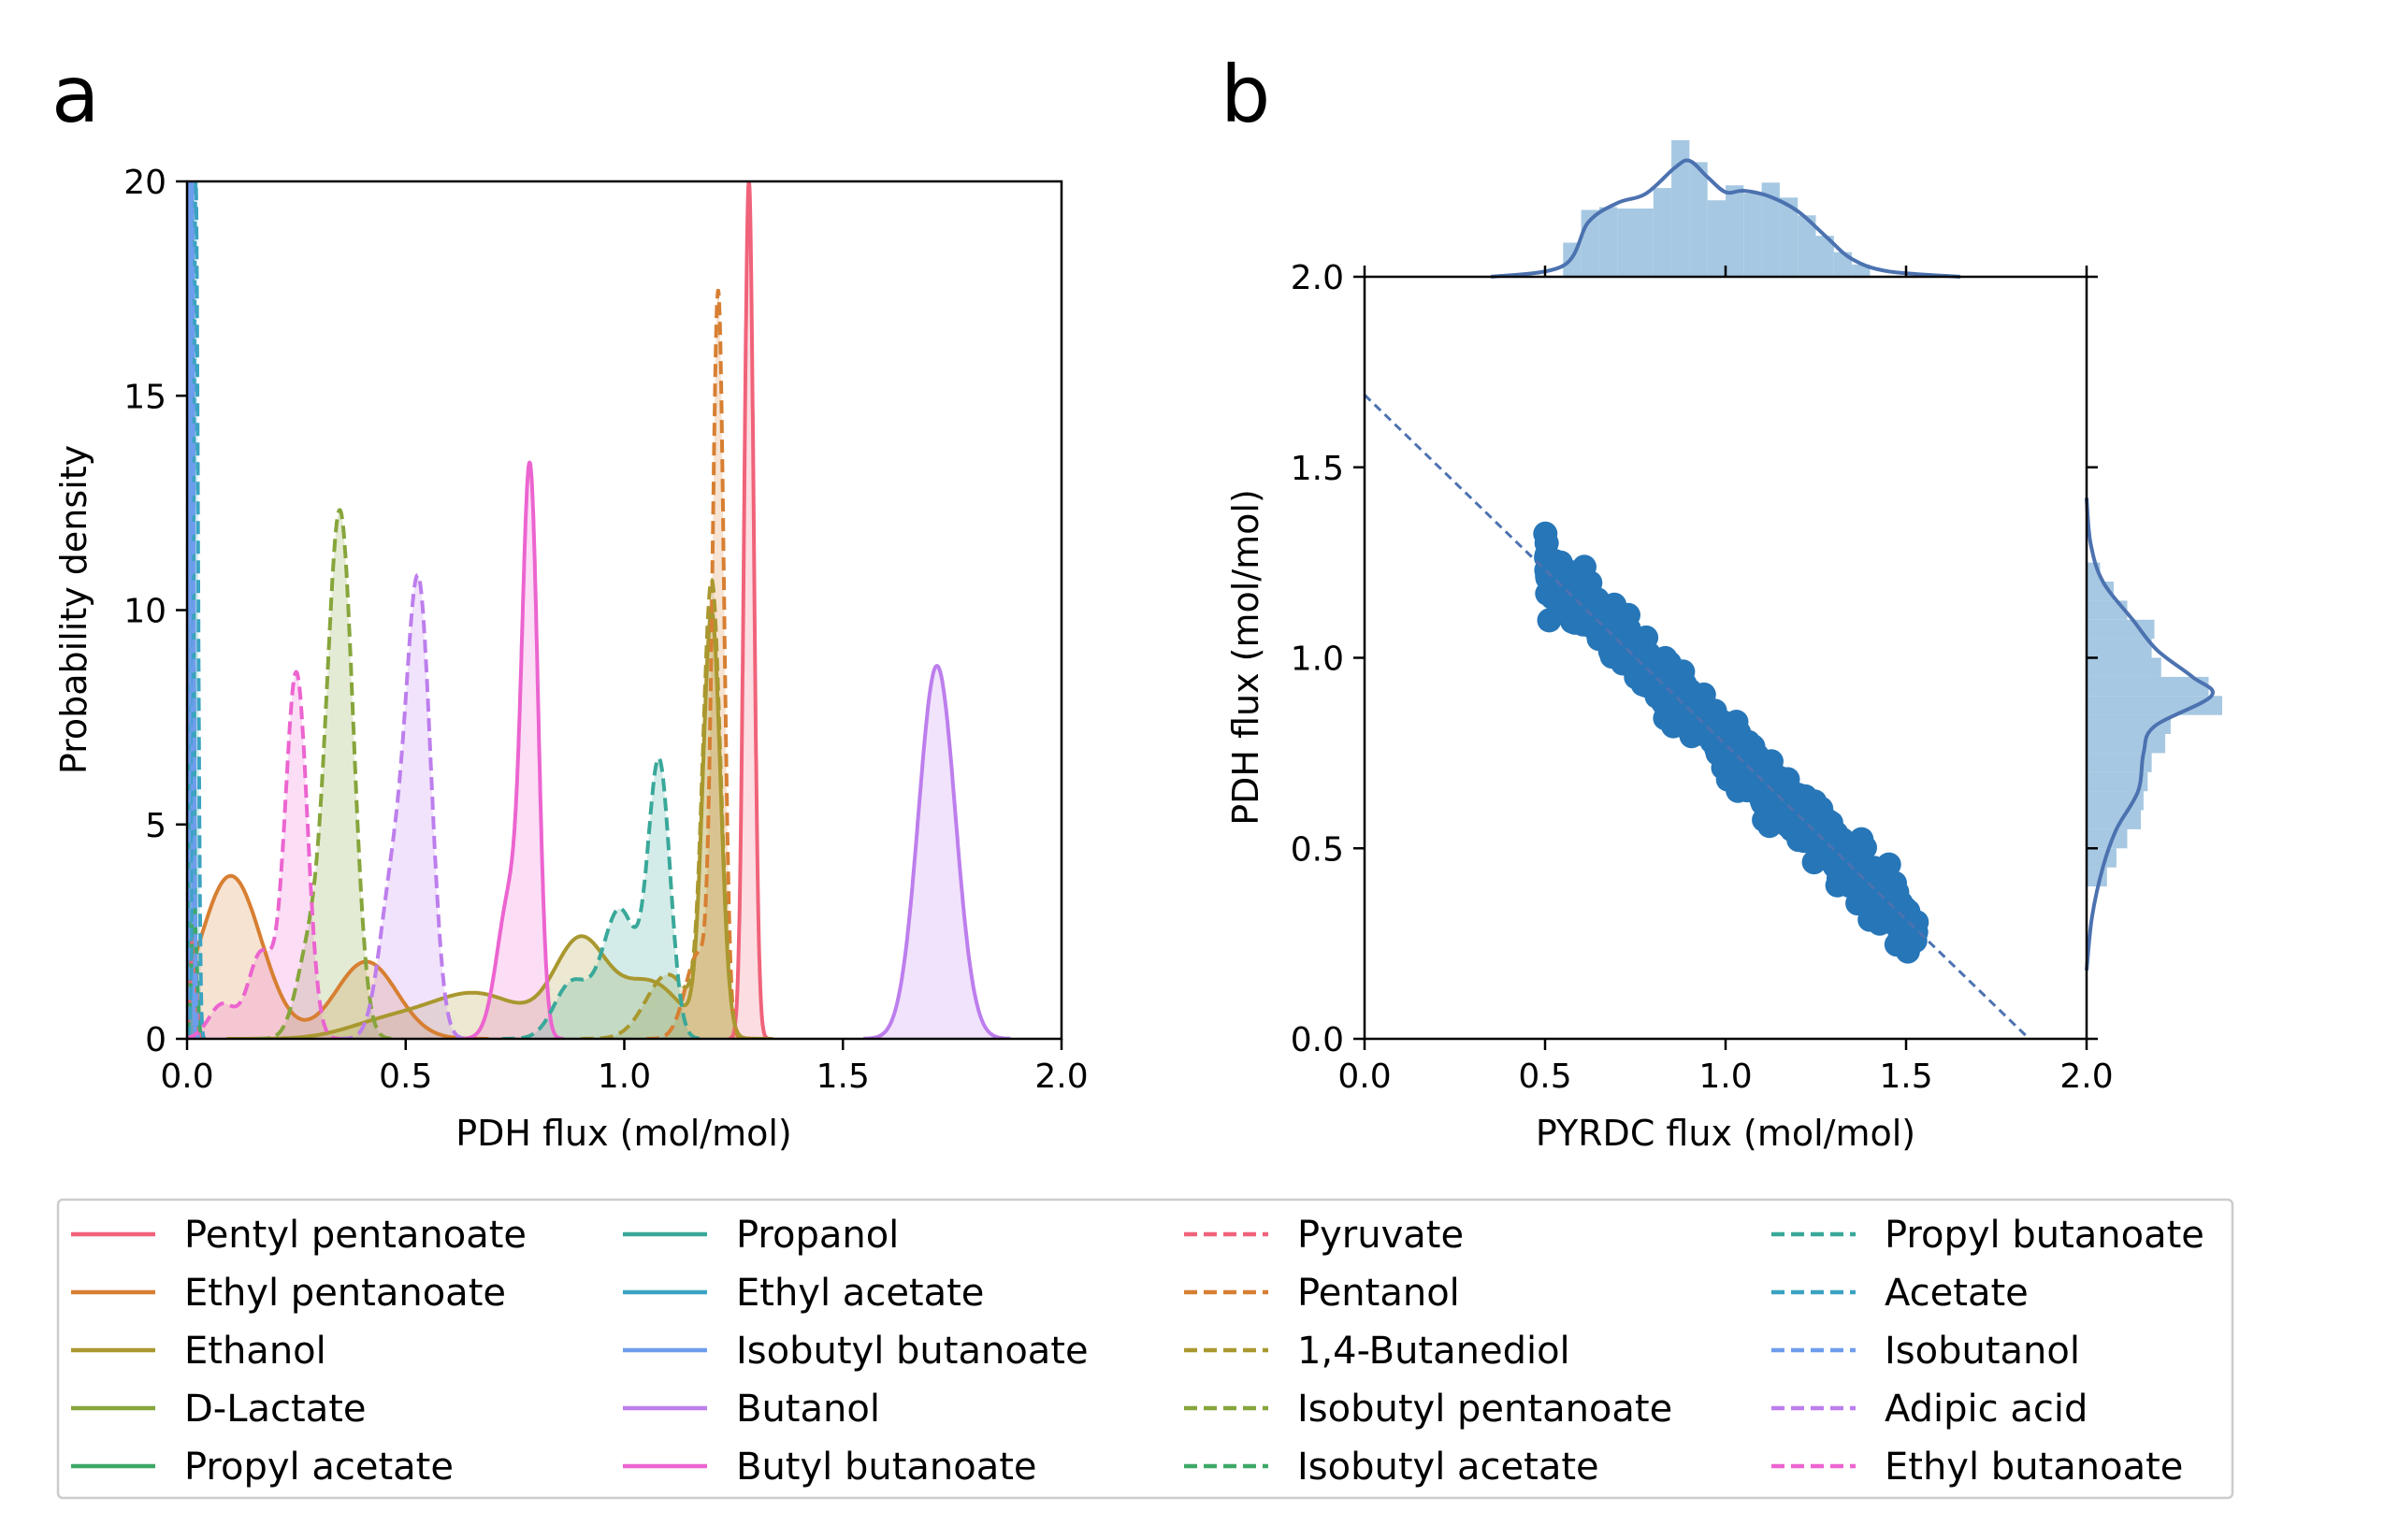 This screenshot has height=1540, width=2384. Describe the element at coordinates (1906, 1077) in the screenshot. I see `x-tick-label-b: 1.5` at that location.